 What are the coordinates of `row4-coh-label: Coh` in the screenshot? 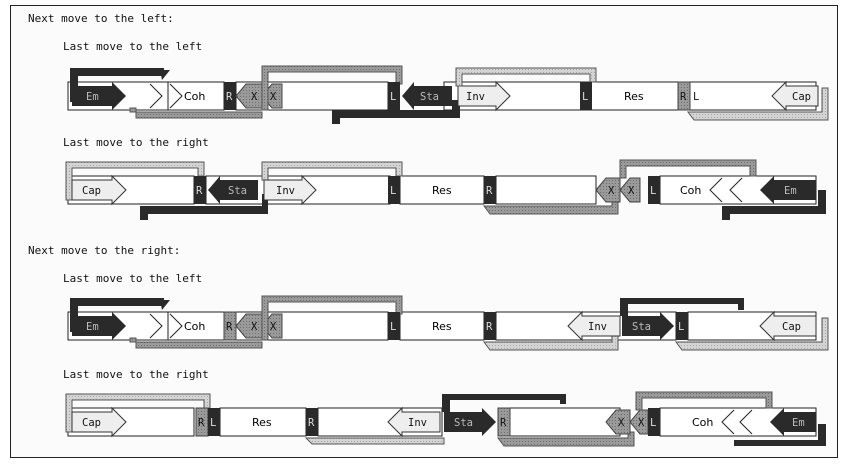 It's located at (702, 422).